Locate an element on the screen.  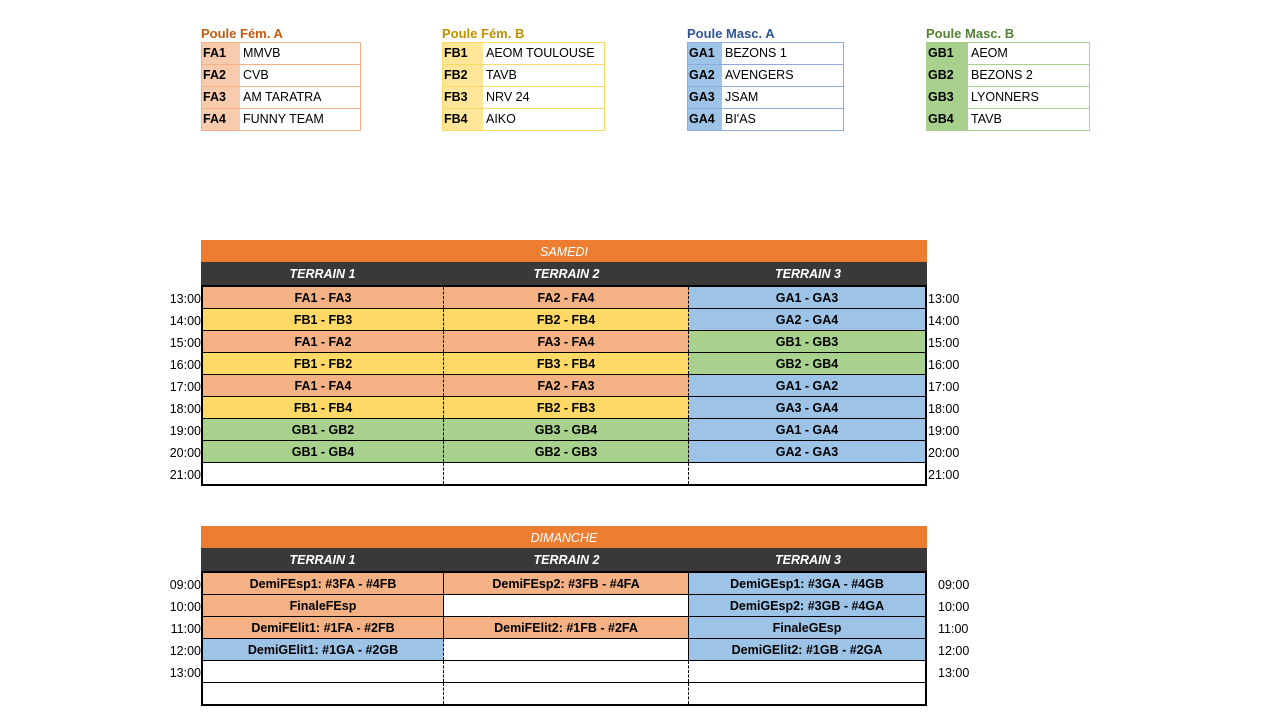
table-row: FA1 - FA2 FA3 - FA4 GB1 - GB3 is located at coordinates (564, 342).